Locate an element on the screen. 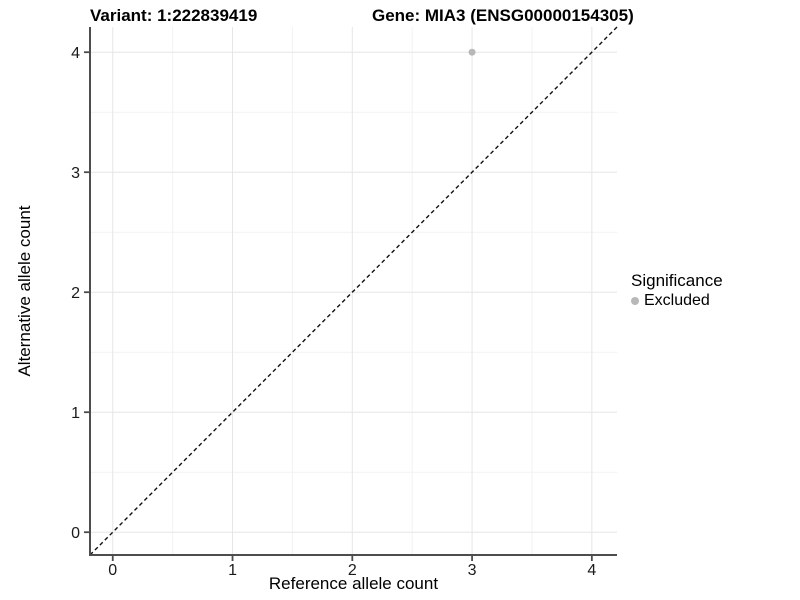  y-tick-label: 2 is located at coordinates (75, 293).